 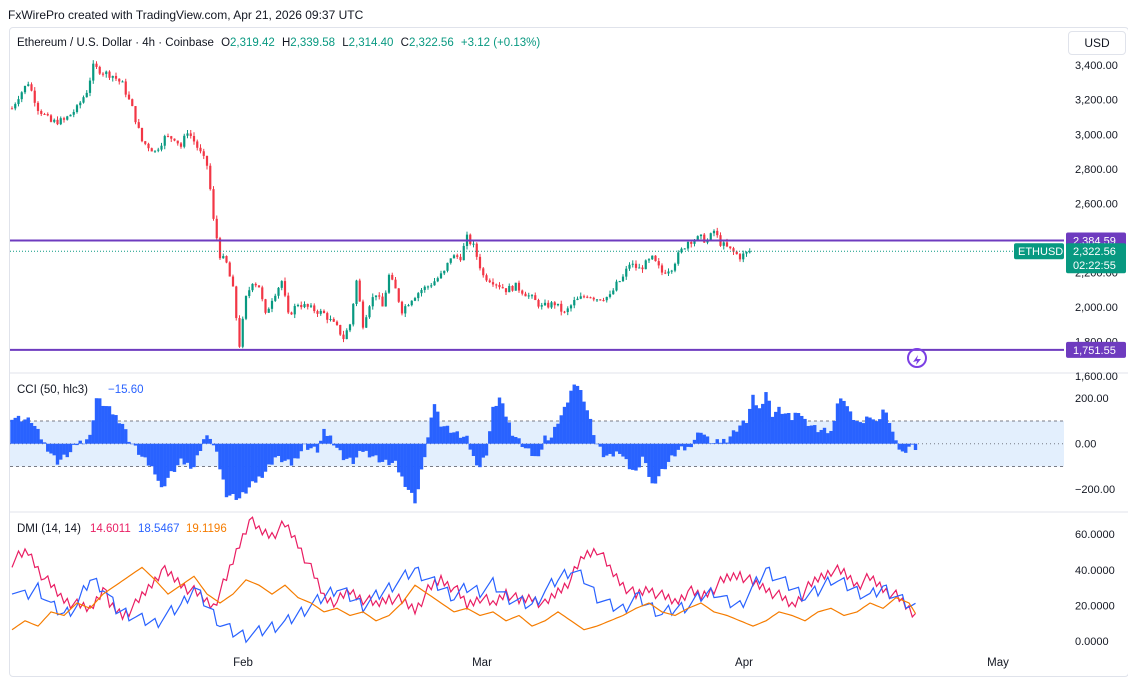 What do you see at coordinates (345, 43) in the screenshot?
I see `low-label: L` at bounding box center [345, 43].